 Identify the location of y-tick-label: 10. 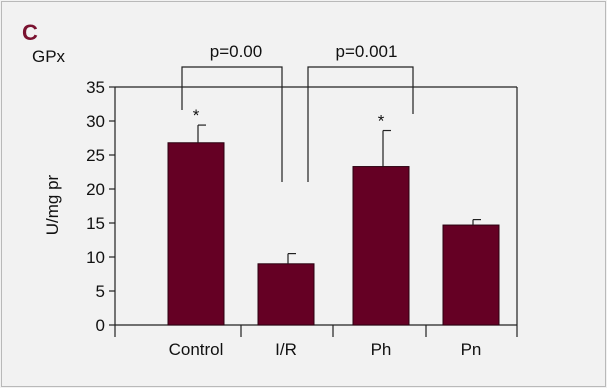
(95, 257).